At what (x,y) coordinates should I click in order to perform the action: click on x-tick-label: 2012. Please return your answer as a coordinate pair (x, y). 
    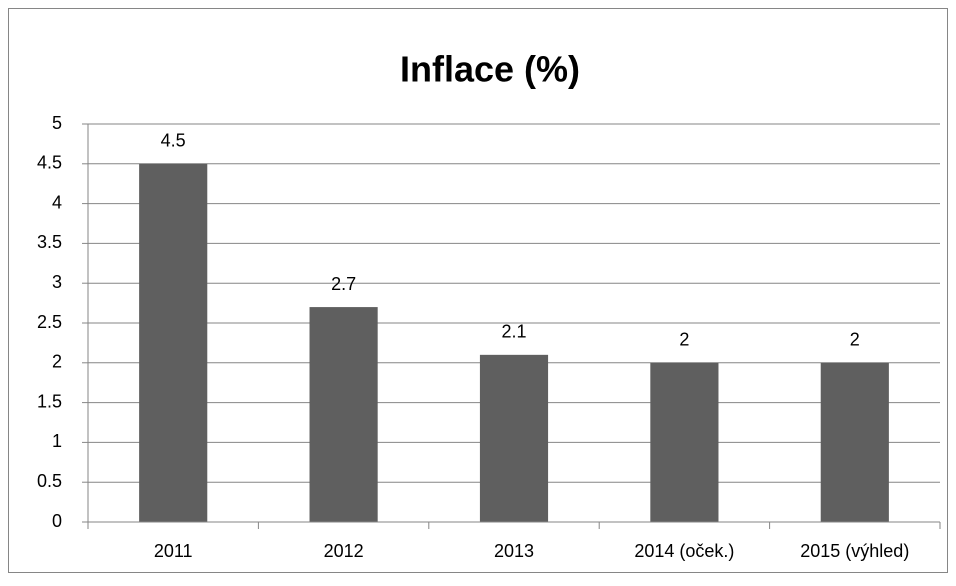
    Looking at the image, I should click on (344, 551).